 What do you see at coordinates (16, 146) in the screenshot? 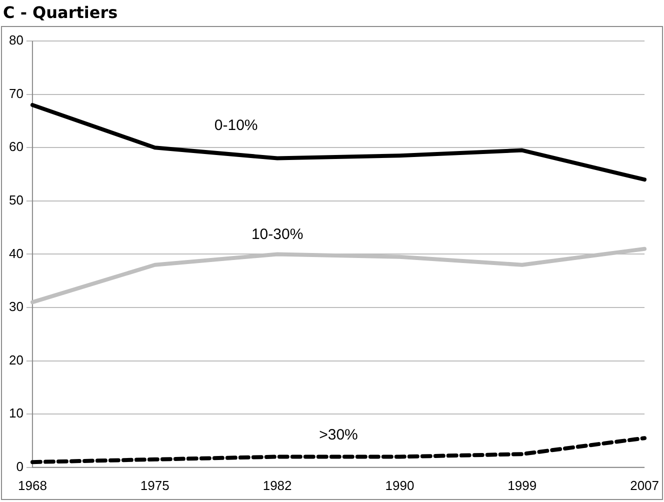
I see `y-tick-label: 60` at bounding box center [16, 146].